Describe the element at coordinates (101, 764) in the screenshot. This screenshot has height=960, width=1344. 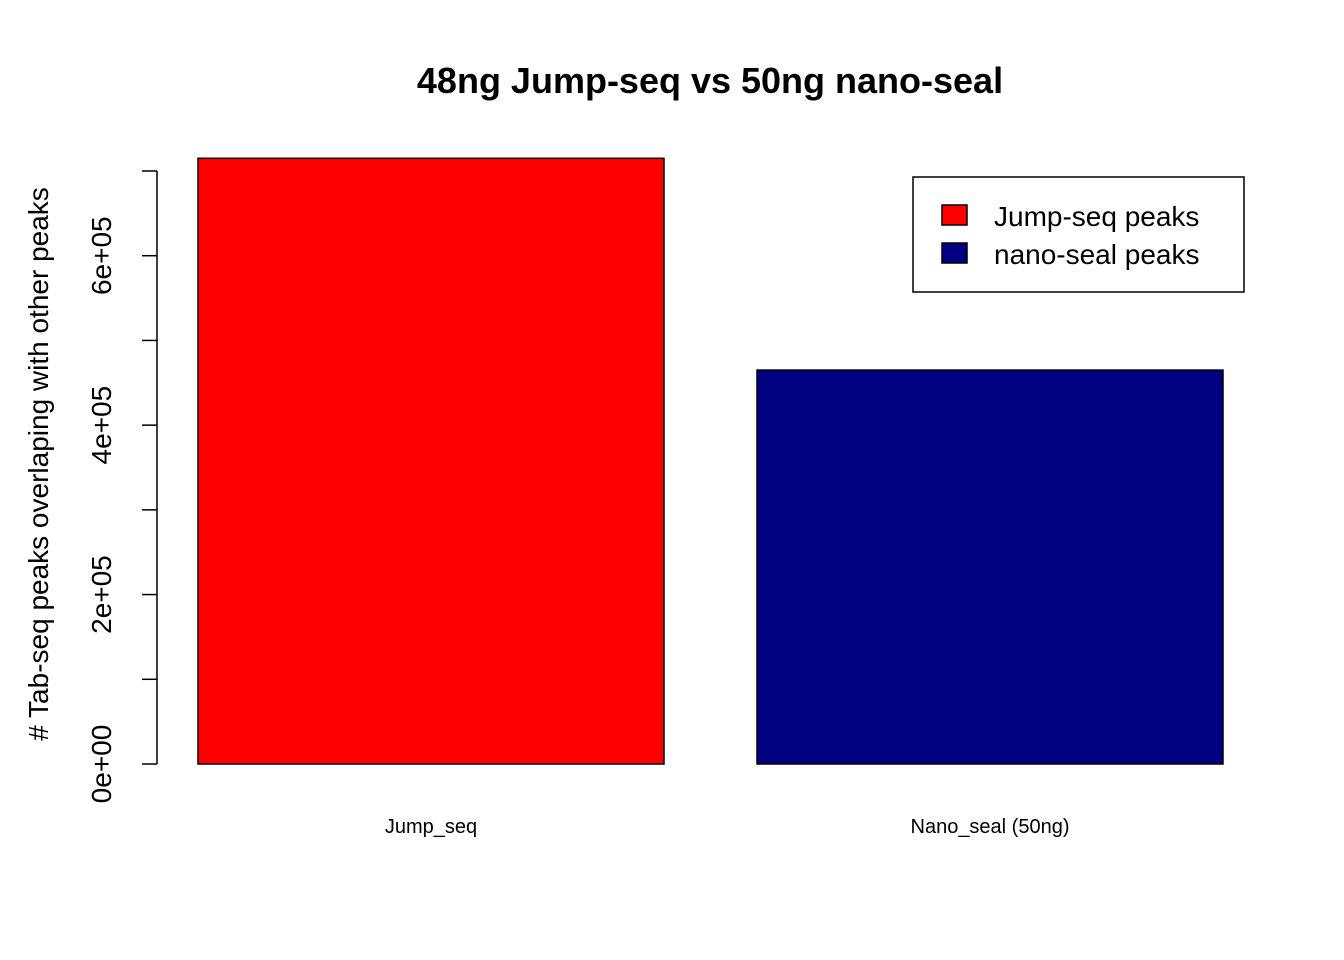
I see `y-tick-label: 0e+00` at that location.